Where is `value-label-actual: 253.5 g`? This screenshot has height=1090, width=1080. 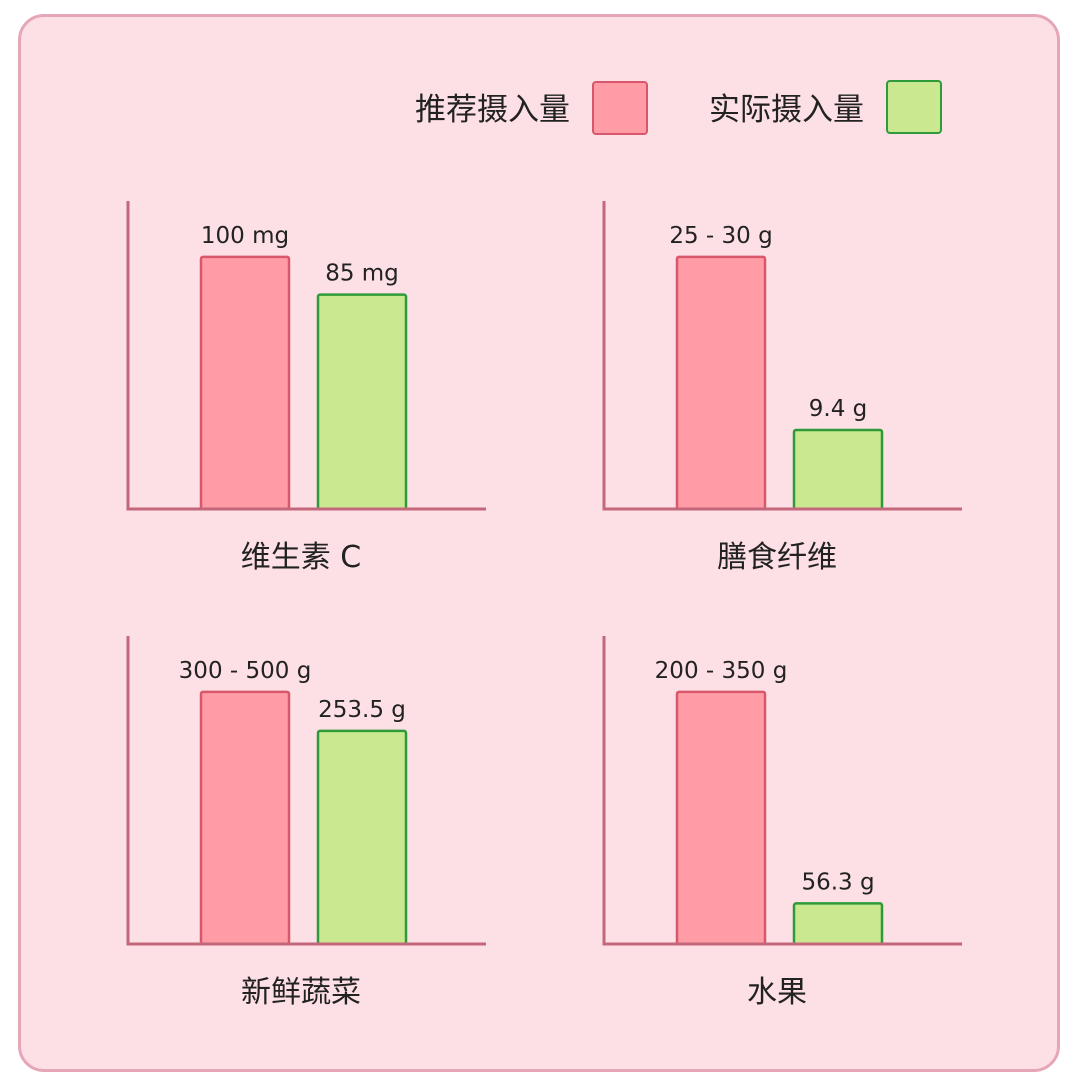 value-label-actual: 253.5 g is located at coordinates (362, 710).